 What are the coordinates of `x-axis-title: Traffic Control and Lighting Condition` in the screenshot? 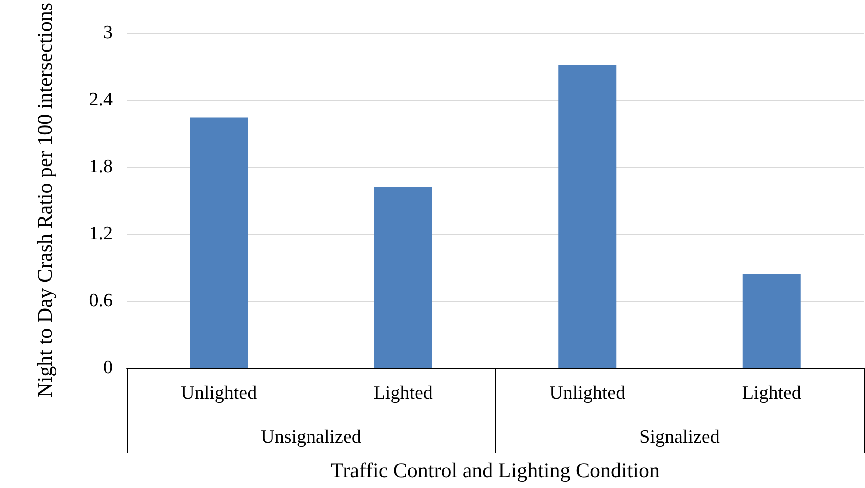 It's located at (495, 470).